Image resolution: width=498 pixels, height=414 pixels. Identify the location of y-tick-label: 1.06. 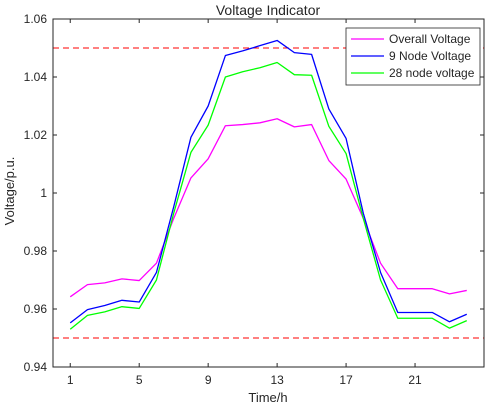
(36, 19).